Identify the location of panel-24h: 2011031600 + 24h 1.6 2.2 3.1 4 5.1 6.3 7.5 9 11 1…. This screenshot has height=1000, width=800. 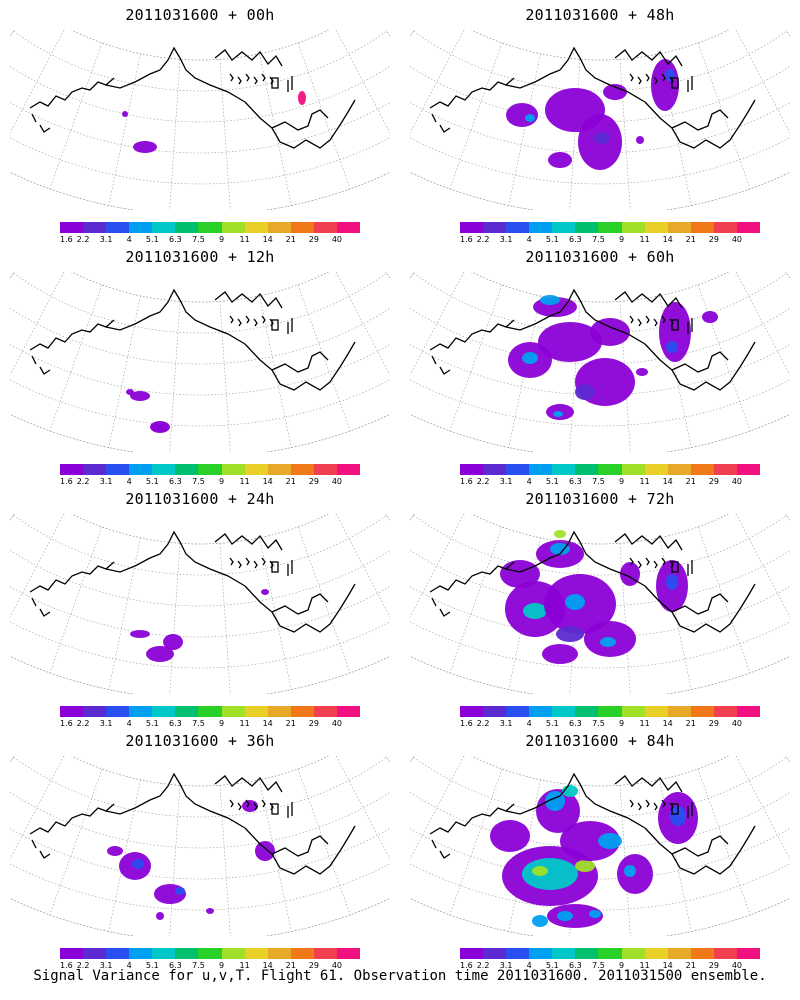
(200, 606).